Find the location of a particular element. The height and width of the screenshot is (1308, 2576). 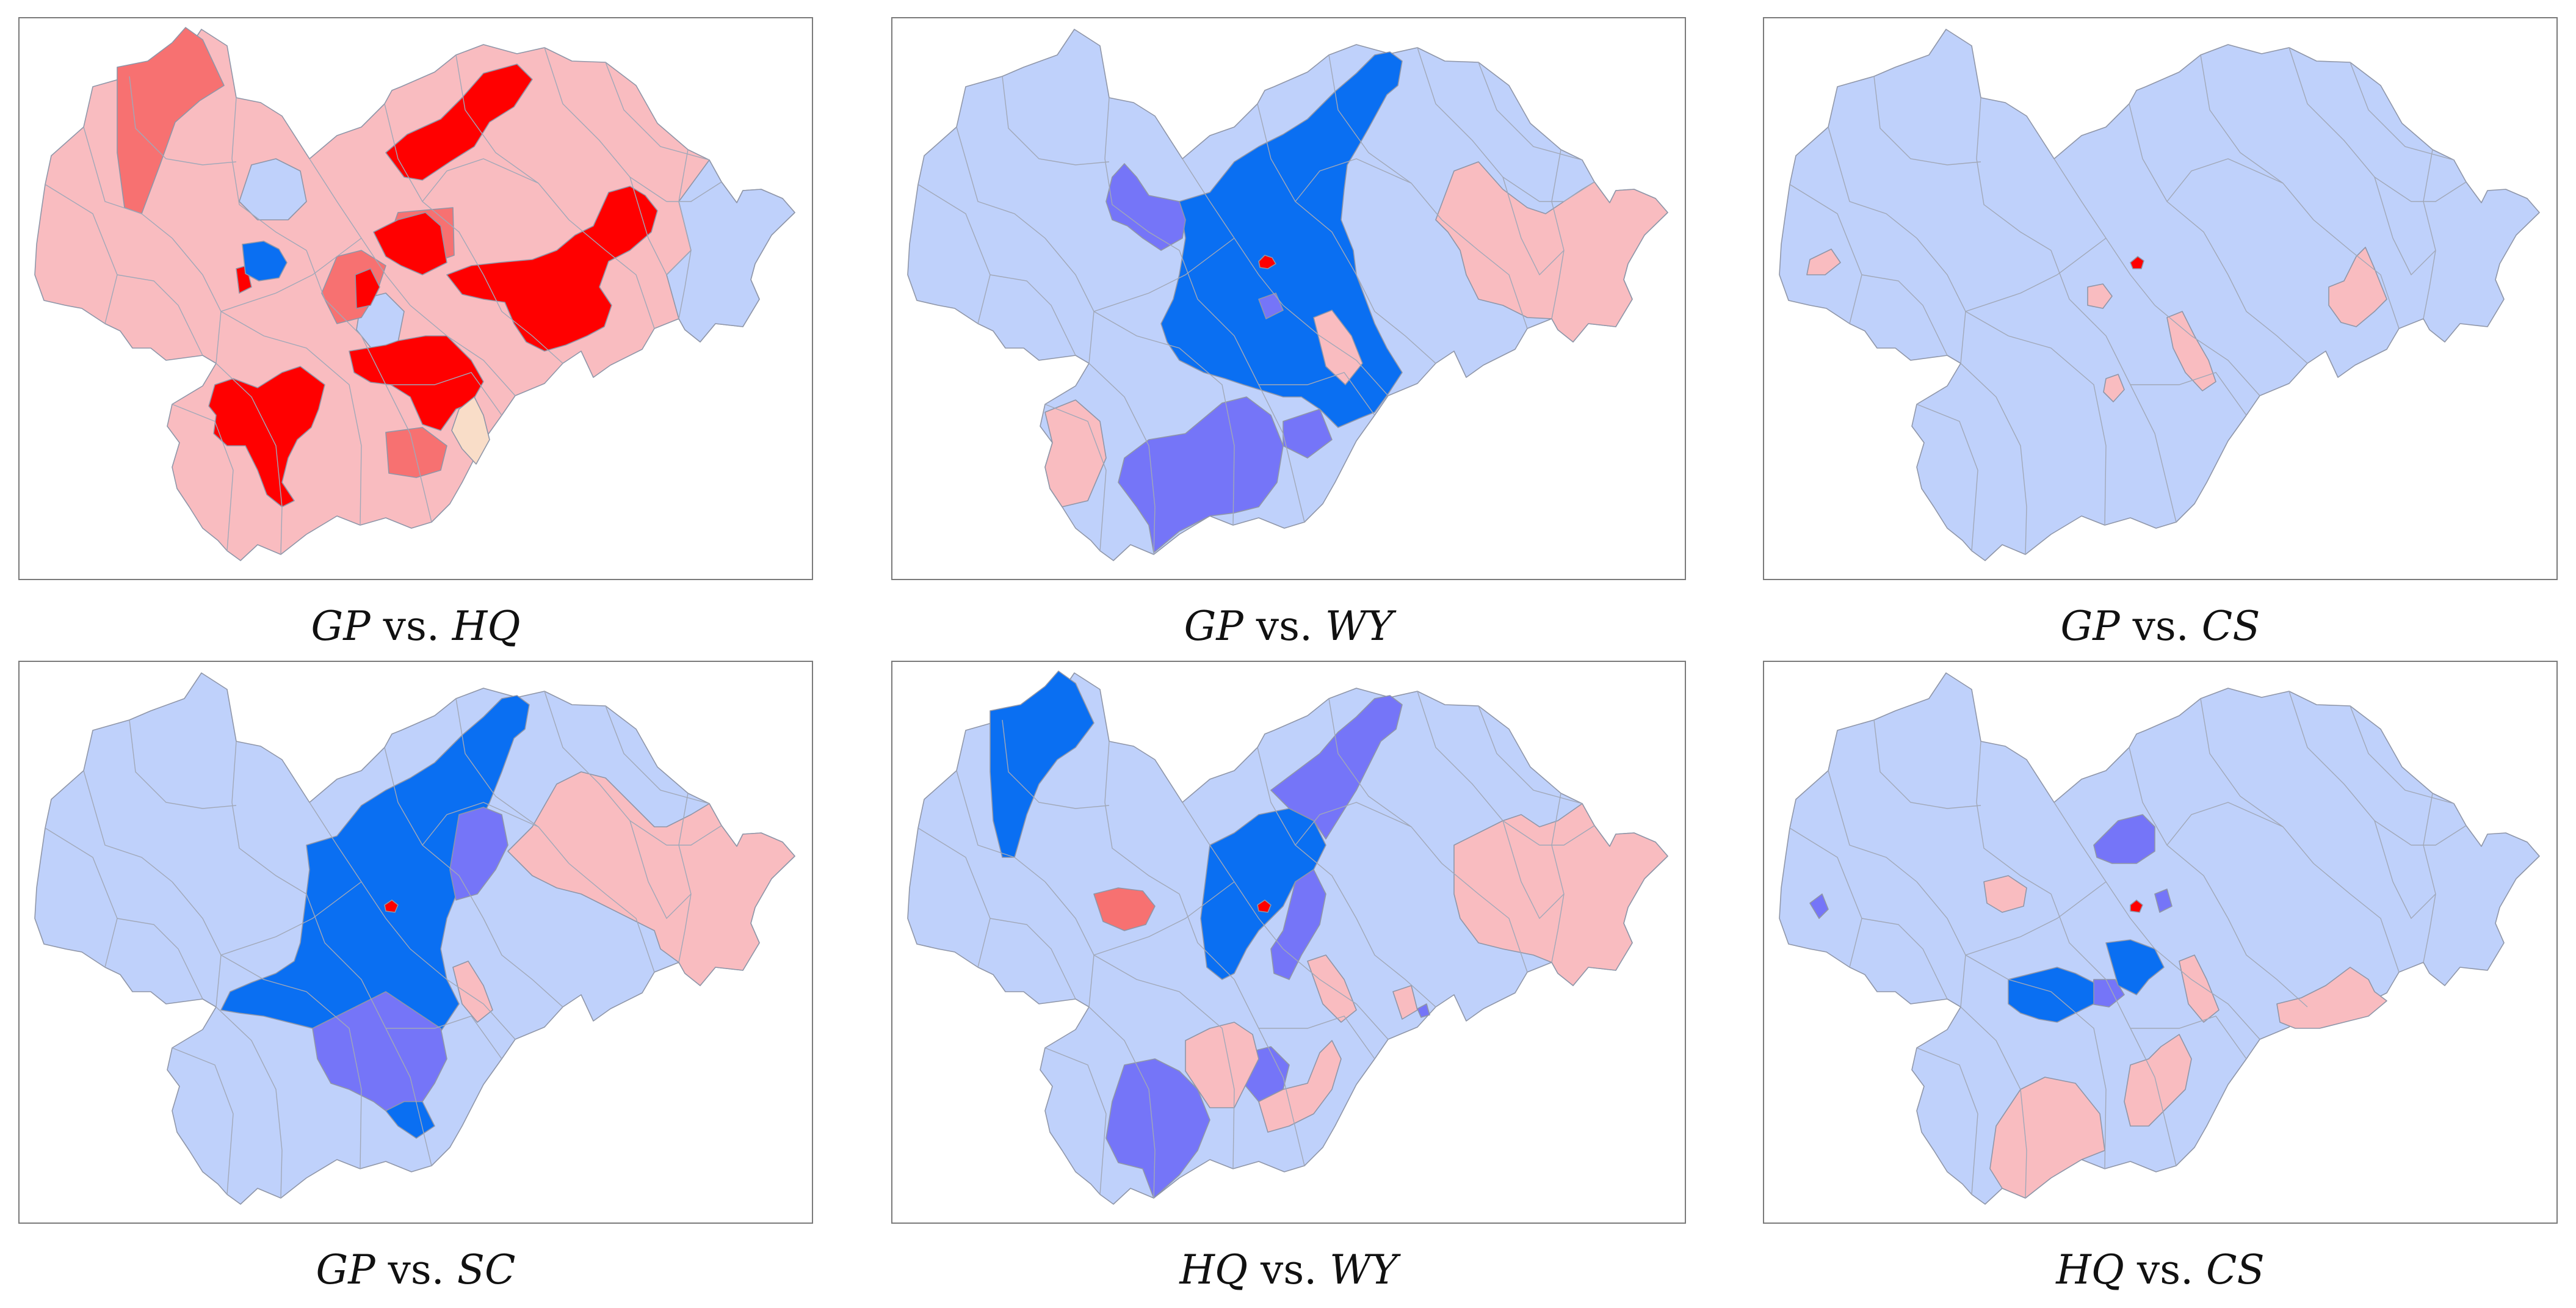

panel-caption: HQ vs. WY is located at coordinates (1288, 1271).